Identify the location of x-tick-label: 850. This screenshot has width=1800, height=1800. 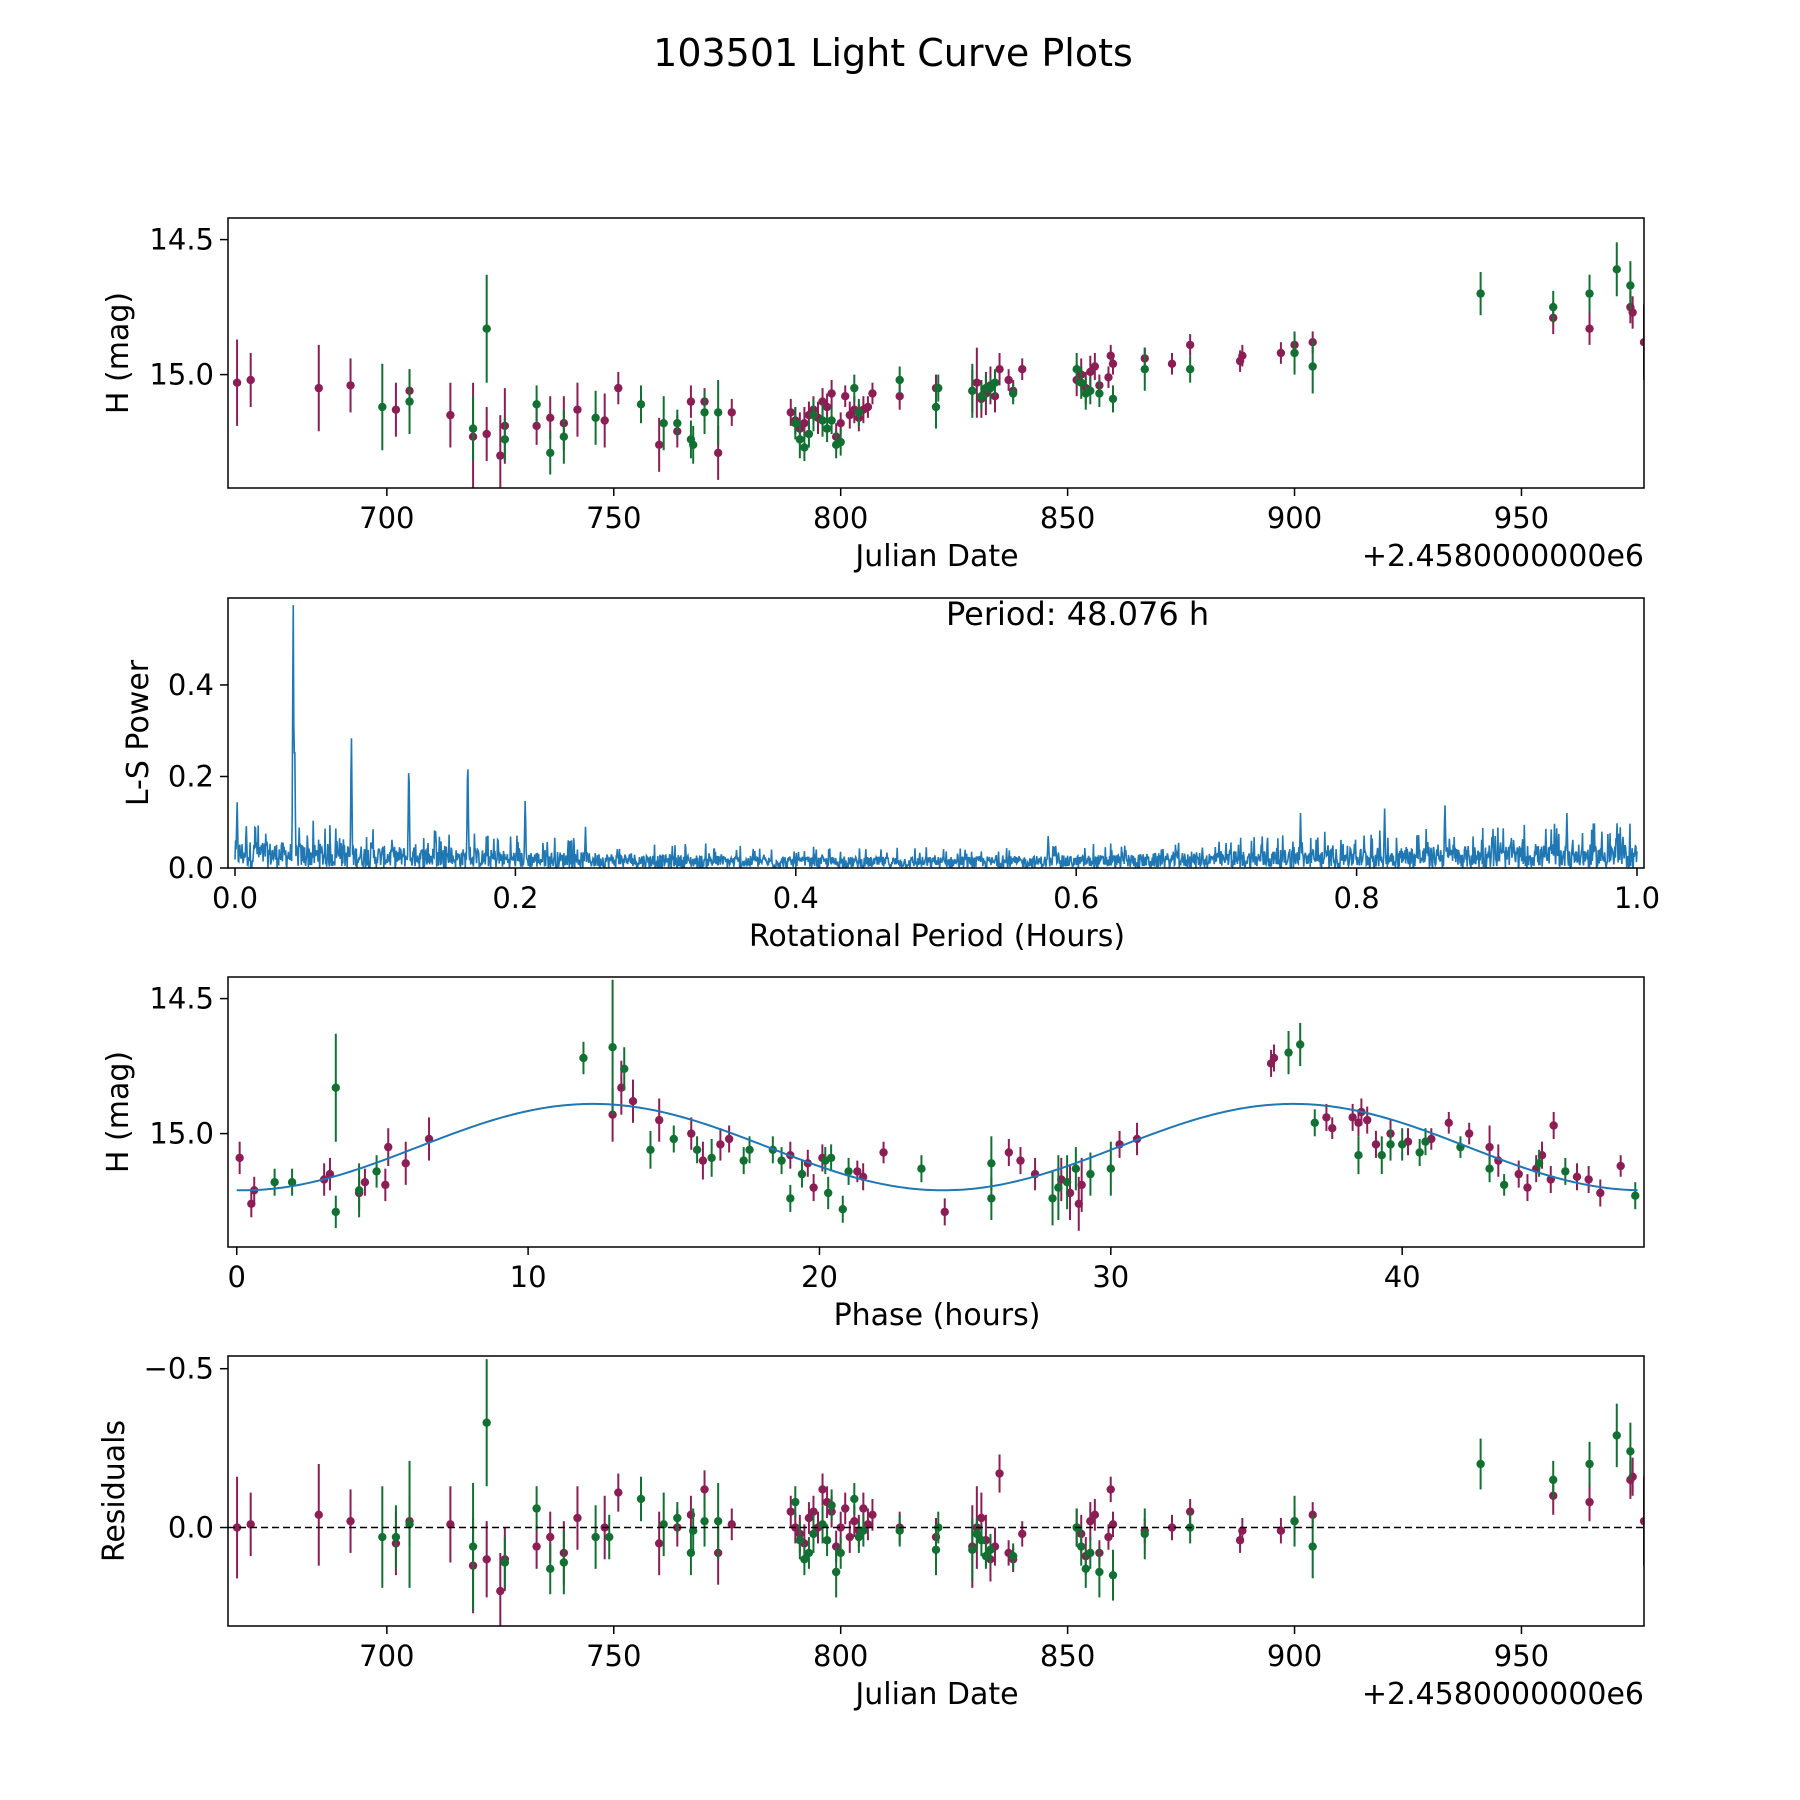
(1067, 1656).